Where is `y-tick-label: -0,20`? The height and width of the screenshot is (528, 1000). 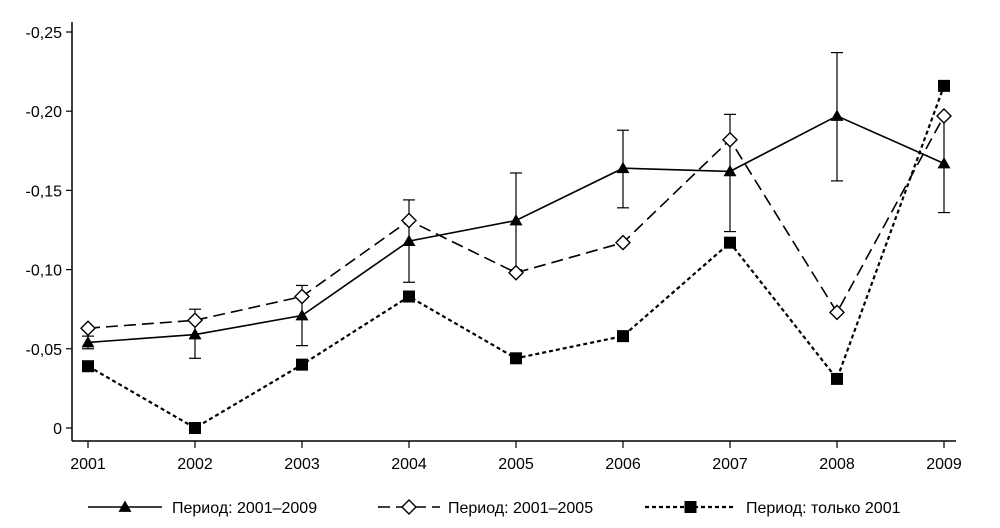 y-tick-label: -0,20 is located at coordinates (44, 112).